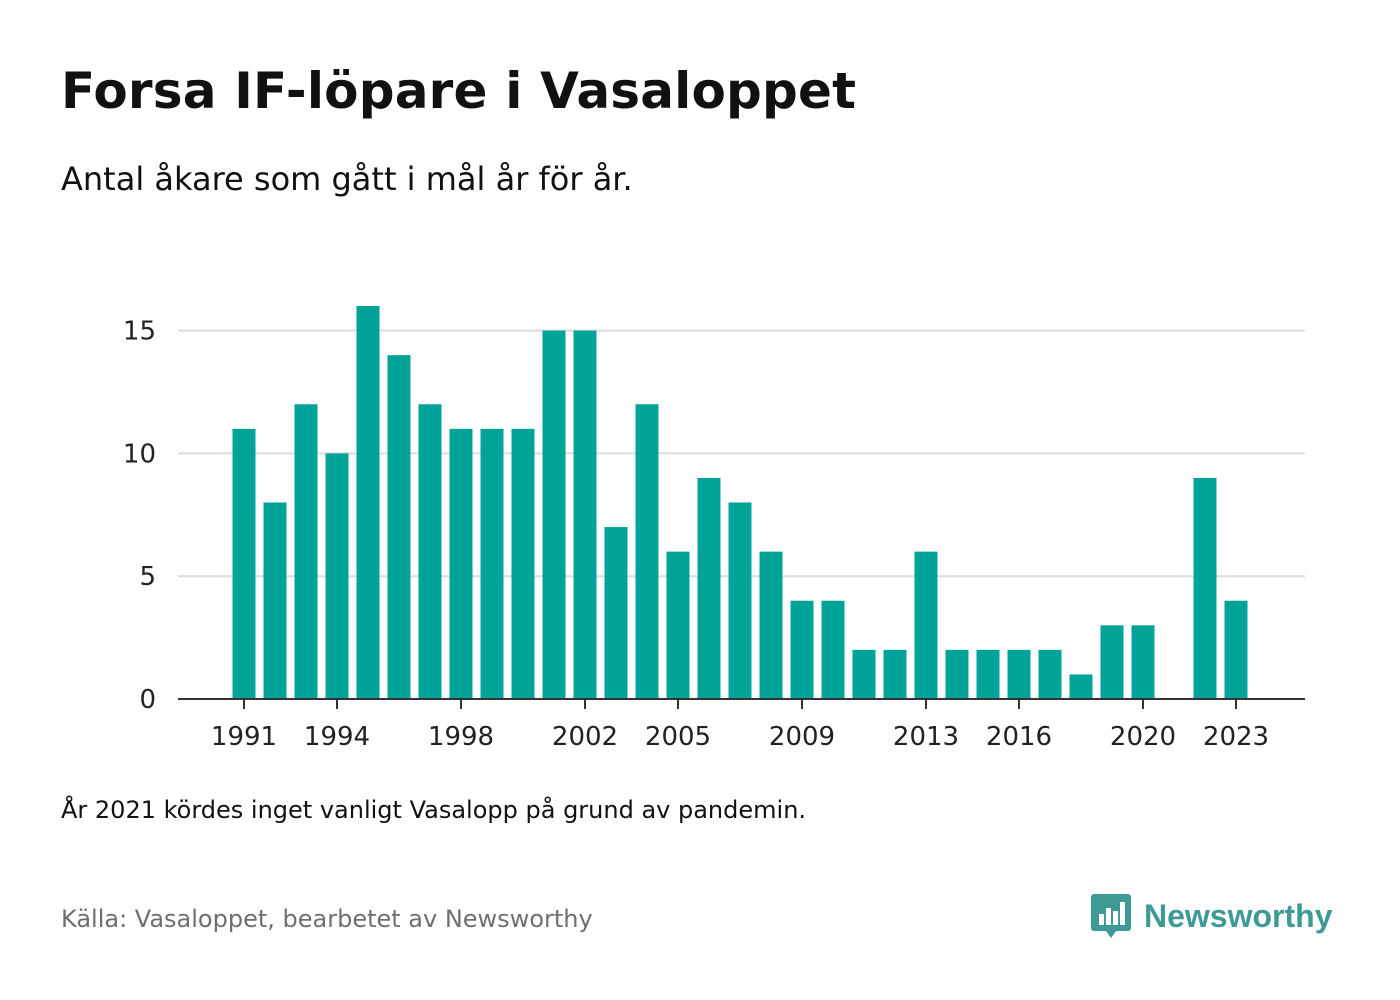 This screenshot has height=1000, width=1400. What do you see at coordinates (647, 551) in the screenshot?
I see `bar-2004` at bounding box center [647, 551].